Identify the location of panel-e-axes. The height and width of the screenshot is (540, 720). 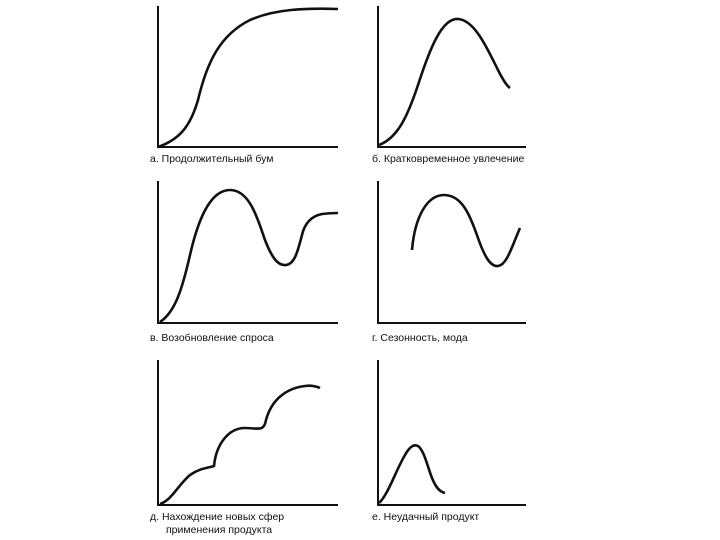
(247, 433).